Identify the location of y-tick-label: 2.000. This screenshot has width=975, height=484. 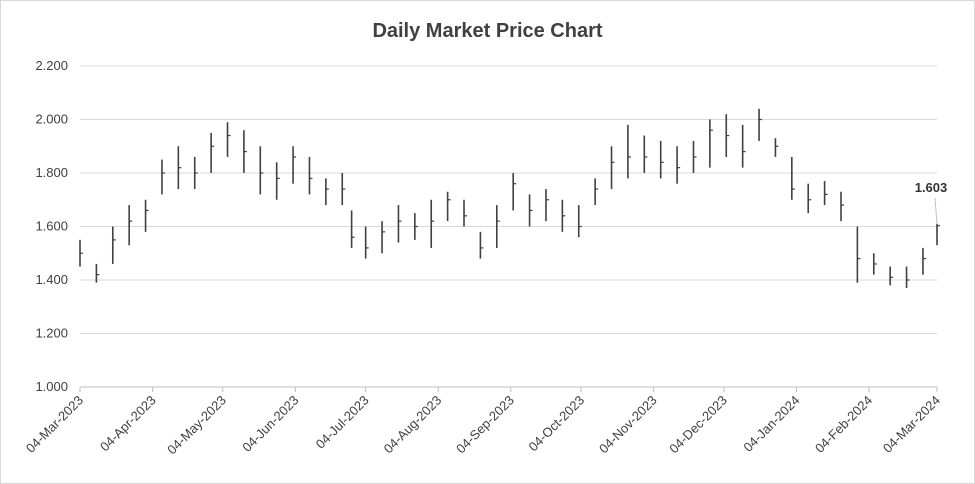
(51, 119).